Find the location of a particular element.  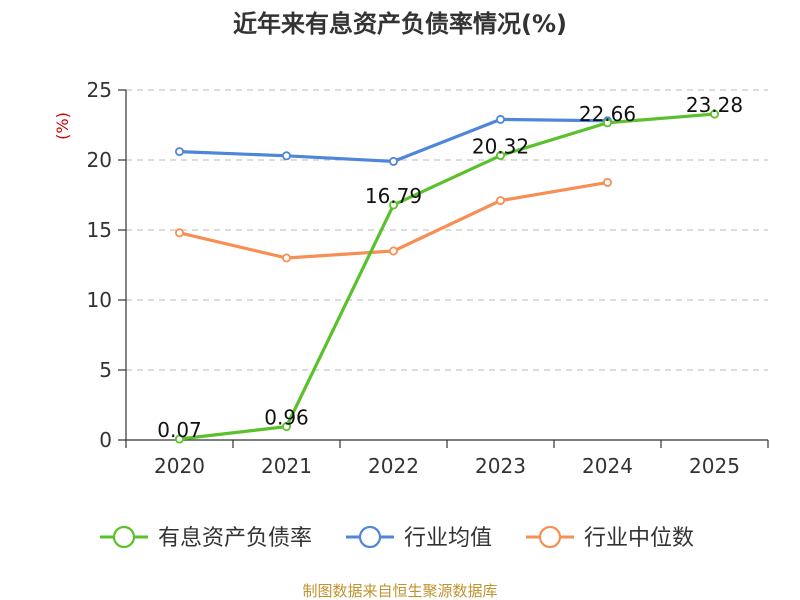

legend-label-2: 行业中位数 is located at coordinates (639, 538).